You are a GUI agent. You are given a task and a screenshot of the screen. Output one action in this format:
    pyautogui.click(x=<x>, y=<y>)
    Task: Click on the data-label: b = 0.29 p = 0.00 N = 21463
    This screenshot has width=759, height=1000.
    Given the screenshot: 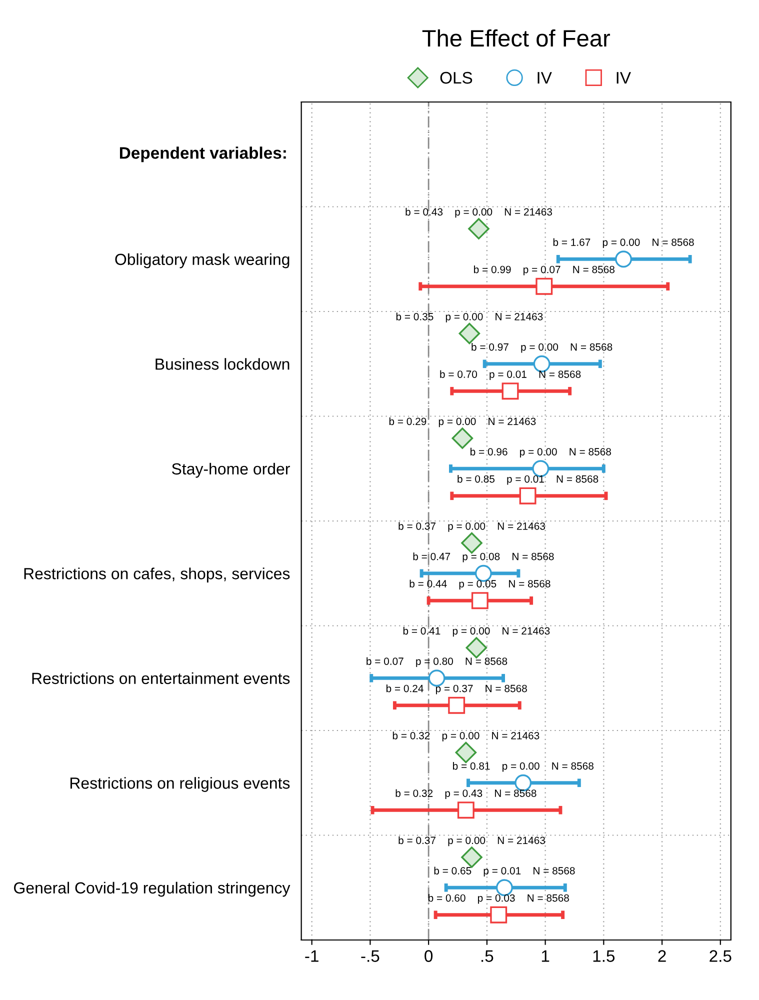 What is the action you would take?
    pyautogui.click(x=462, y=422)
    